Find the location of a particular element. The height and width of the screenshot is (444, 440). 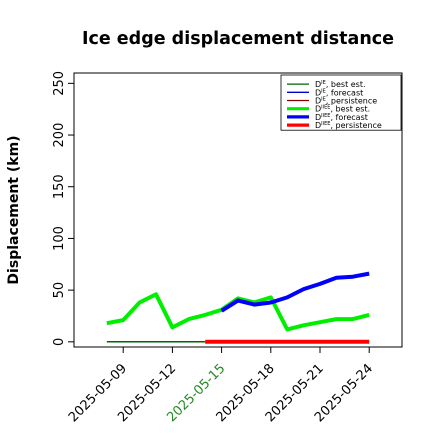

legend-label: DIIEE, best est. is located at coordinates (342, 109).